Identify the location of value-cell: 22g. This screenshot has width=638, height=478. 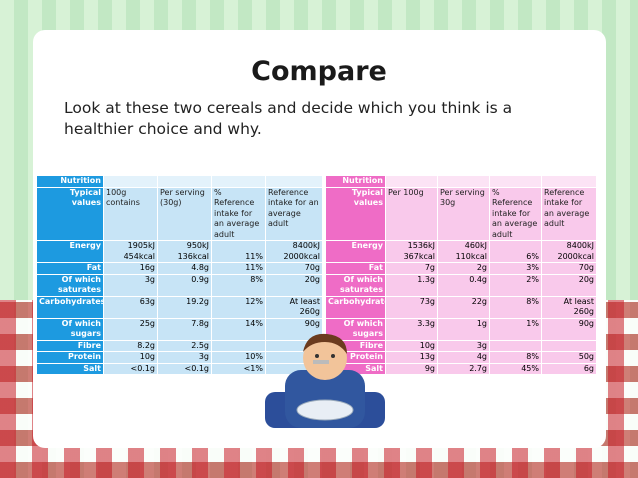
(463, 307).